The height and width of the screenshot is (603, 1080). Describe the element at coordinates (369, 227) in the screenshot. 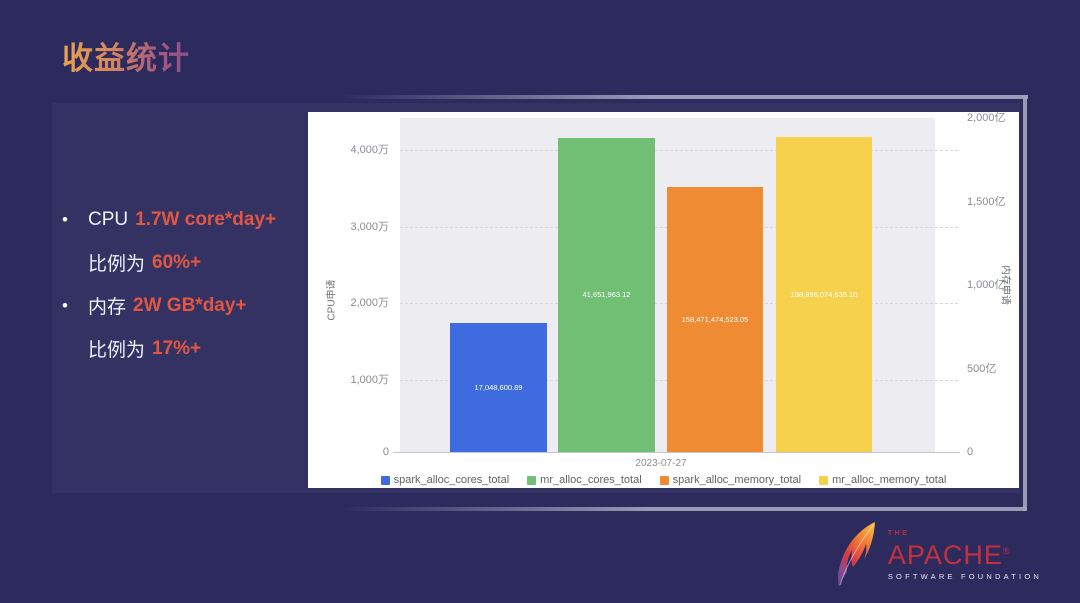

I see `left-axis-tick: 3,000万` at that location.